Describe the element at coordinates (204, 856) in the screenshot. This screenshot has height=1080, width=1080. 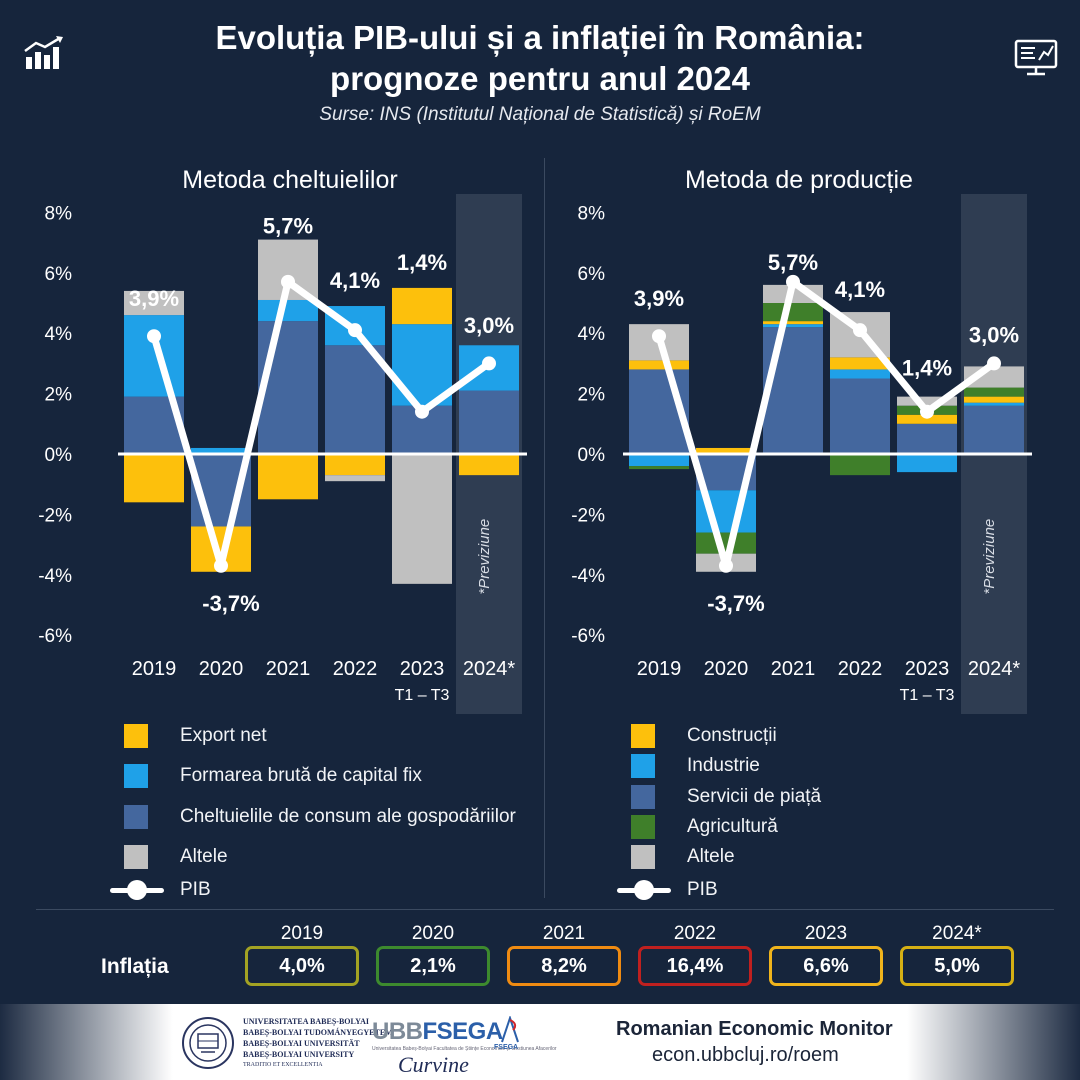
I see `legend-label: Altele` at that location.